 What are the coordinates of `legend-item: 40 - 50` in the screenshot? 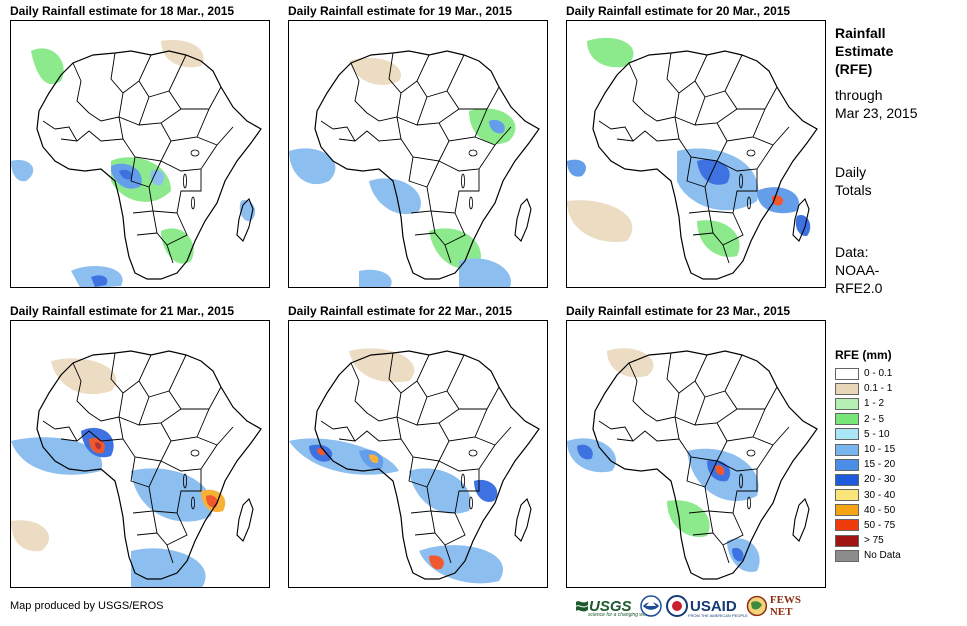 It's located at (882, 510).